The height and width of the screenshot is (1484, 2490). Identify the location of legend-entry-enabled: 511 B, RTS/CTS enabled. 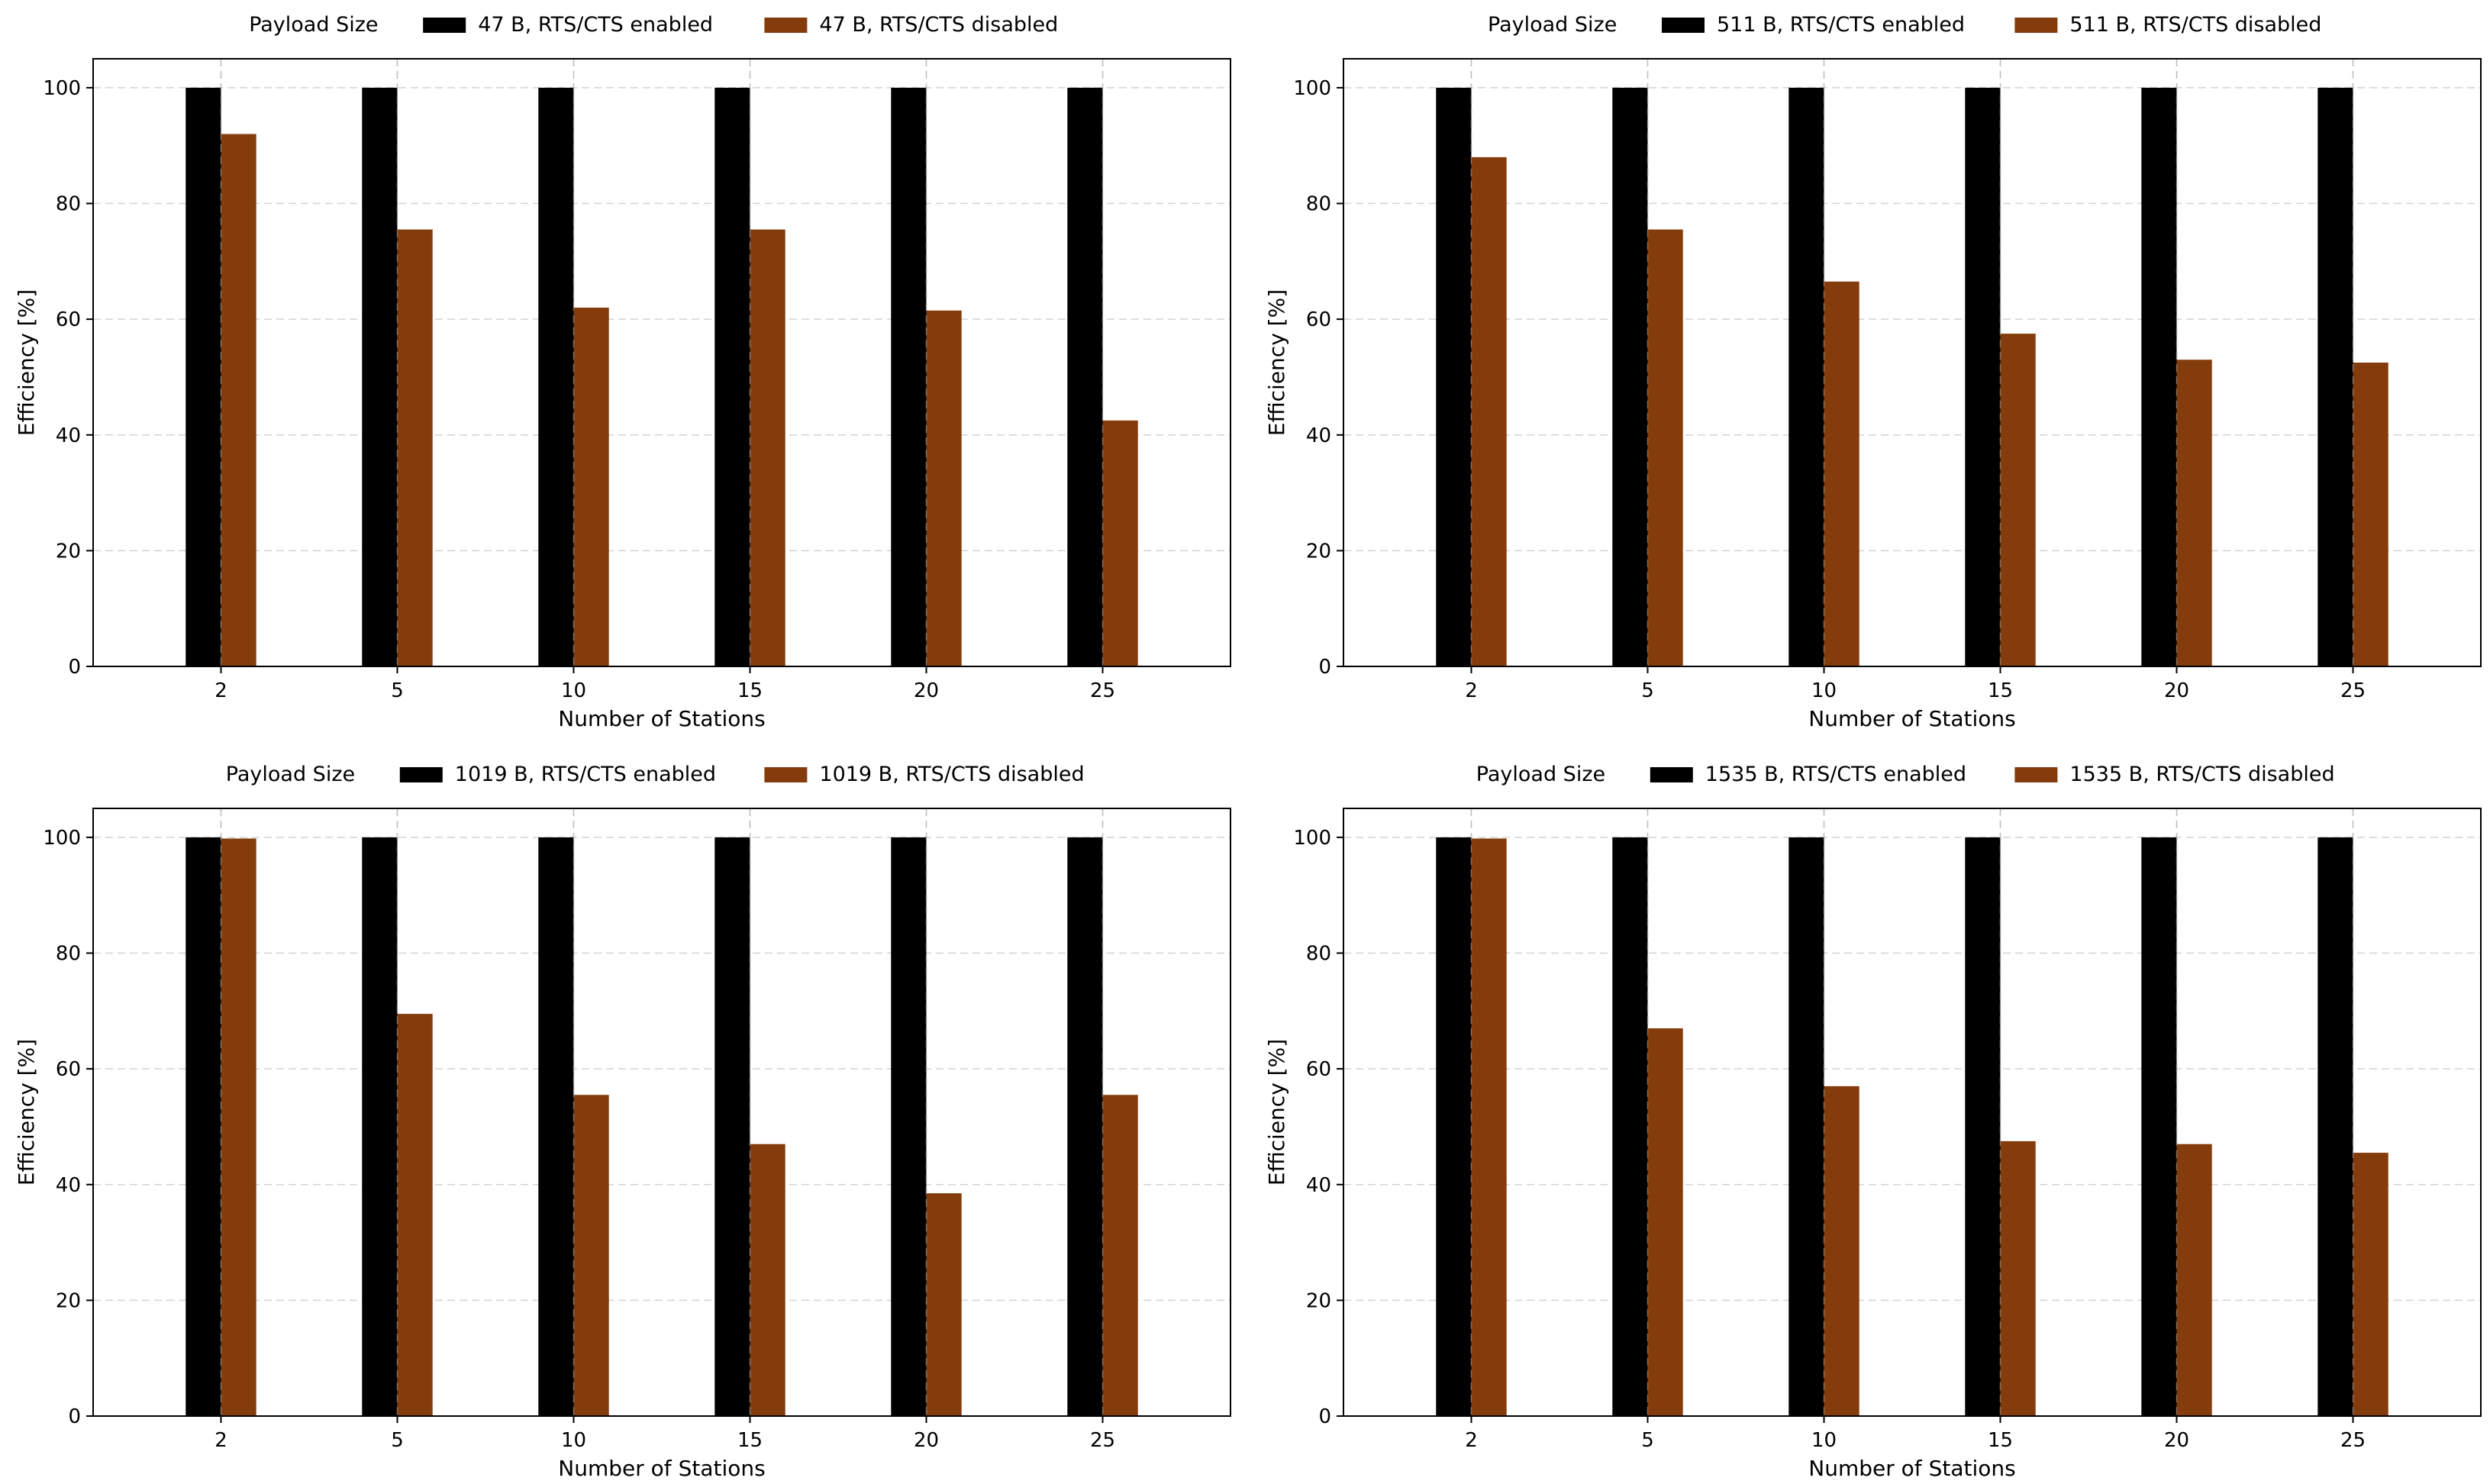
(1841, 25).